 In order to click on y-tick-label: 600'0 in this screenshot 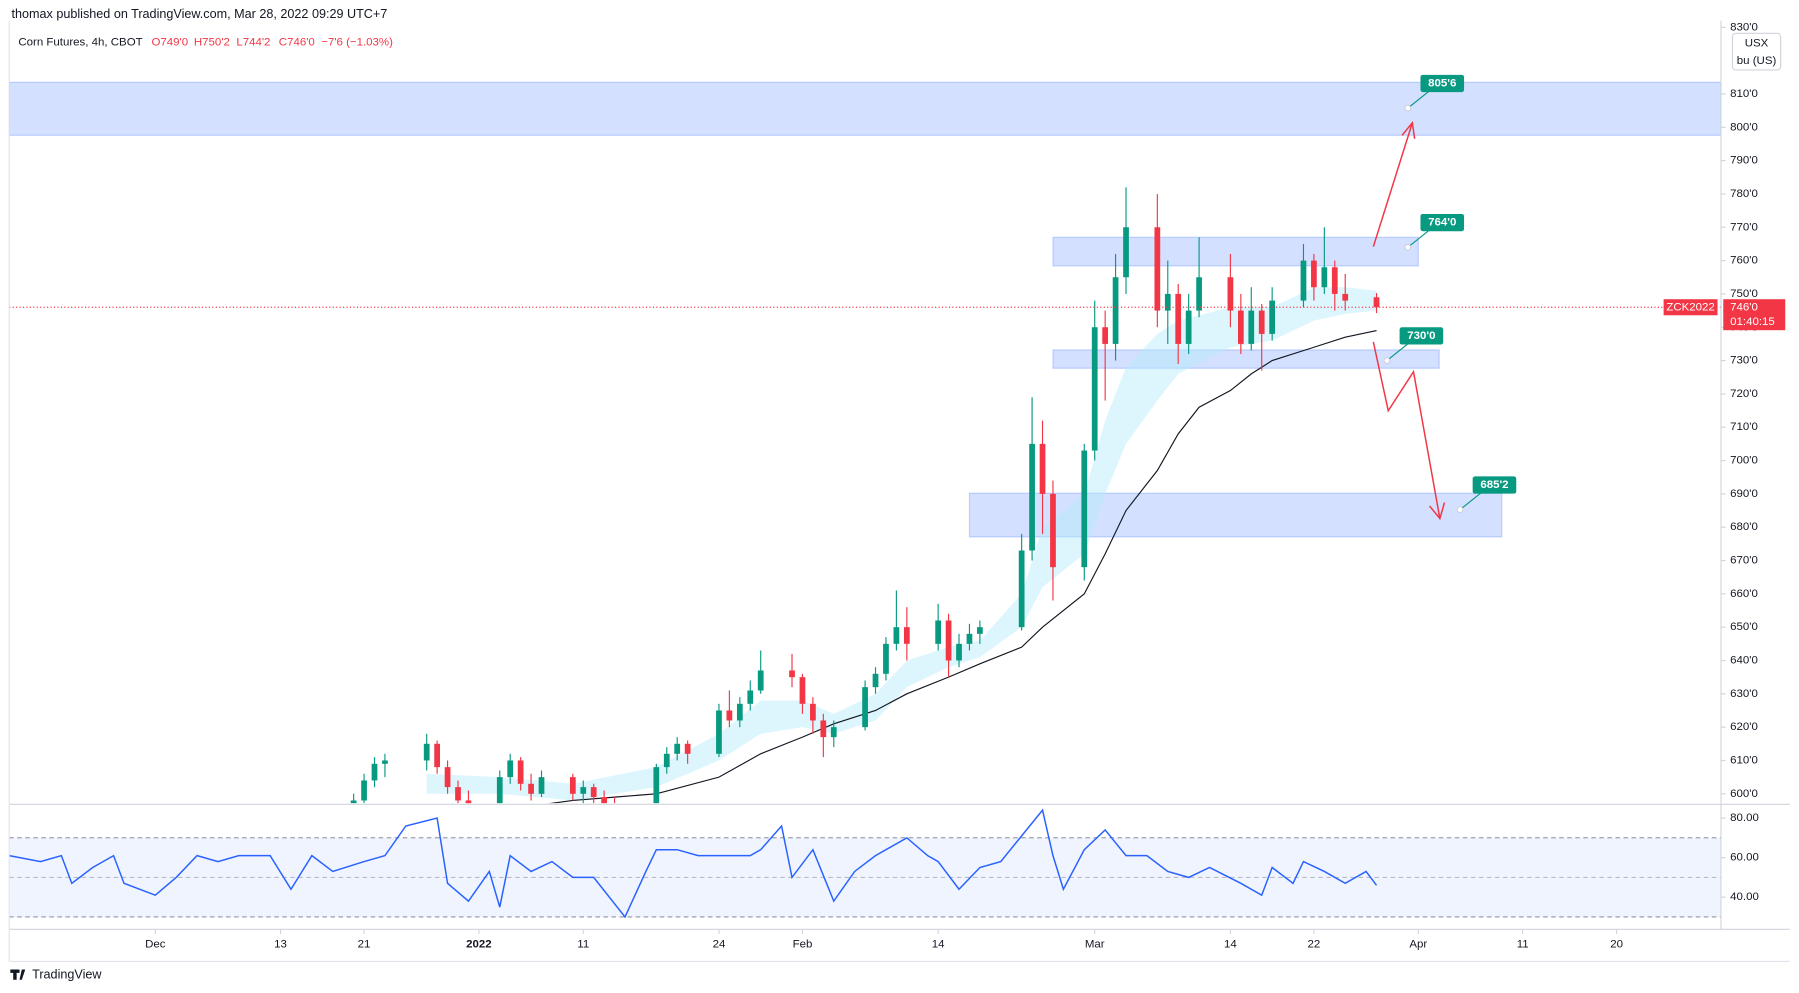, I will do `click(1744, 794)`.